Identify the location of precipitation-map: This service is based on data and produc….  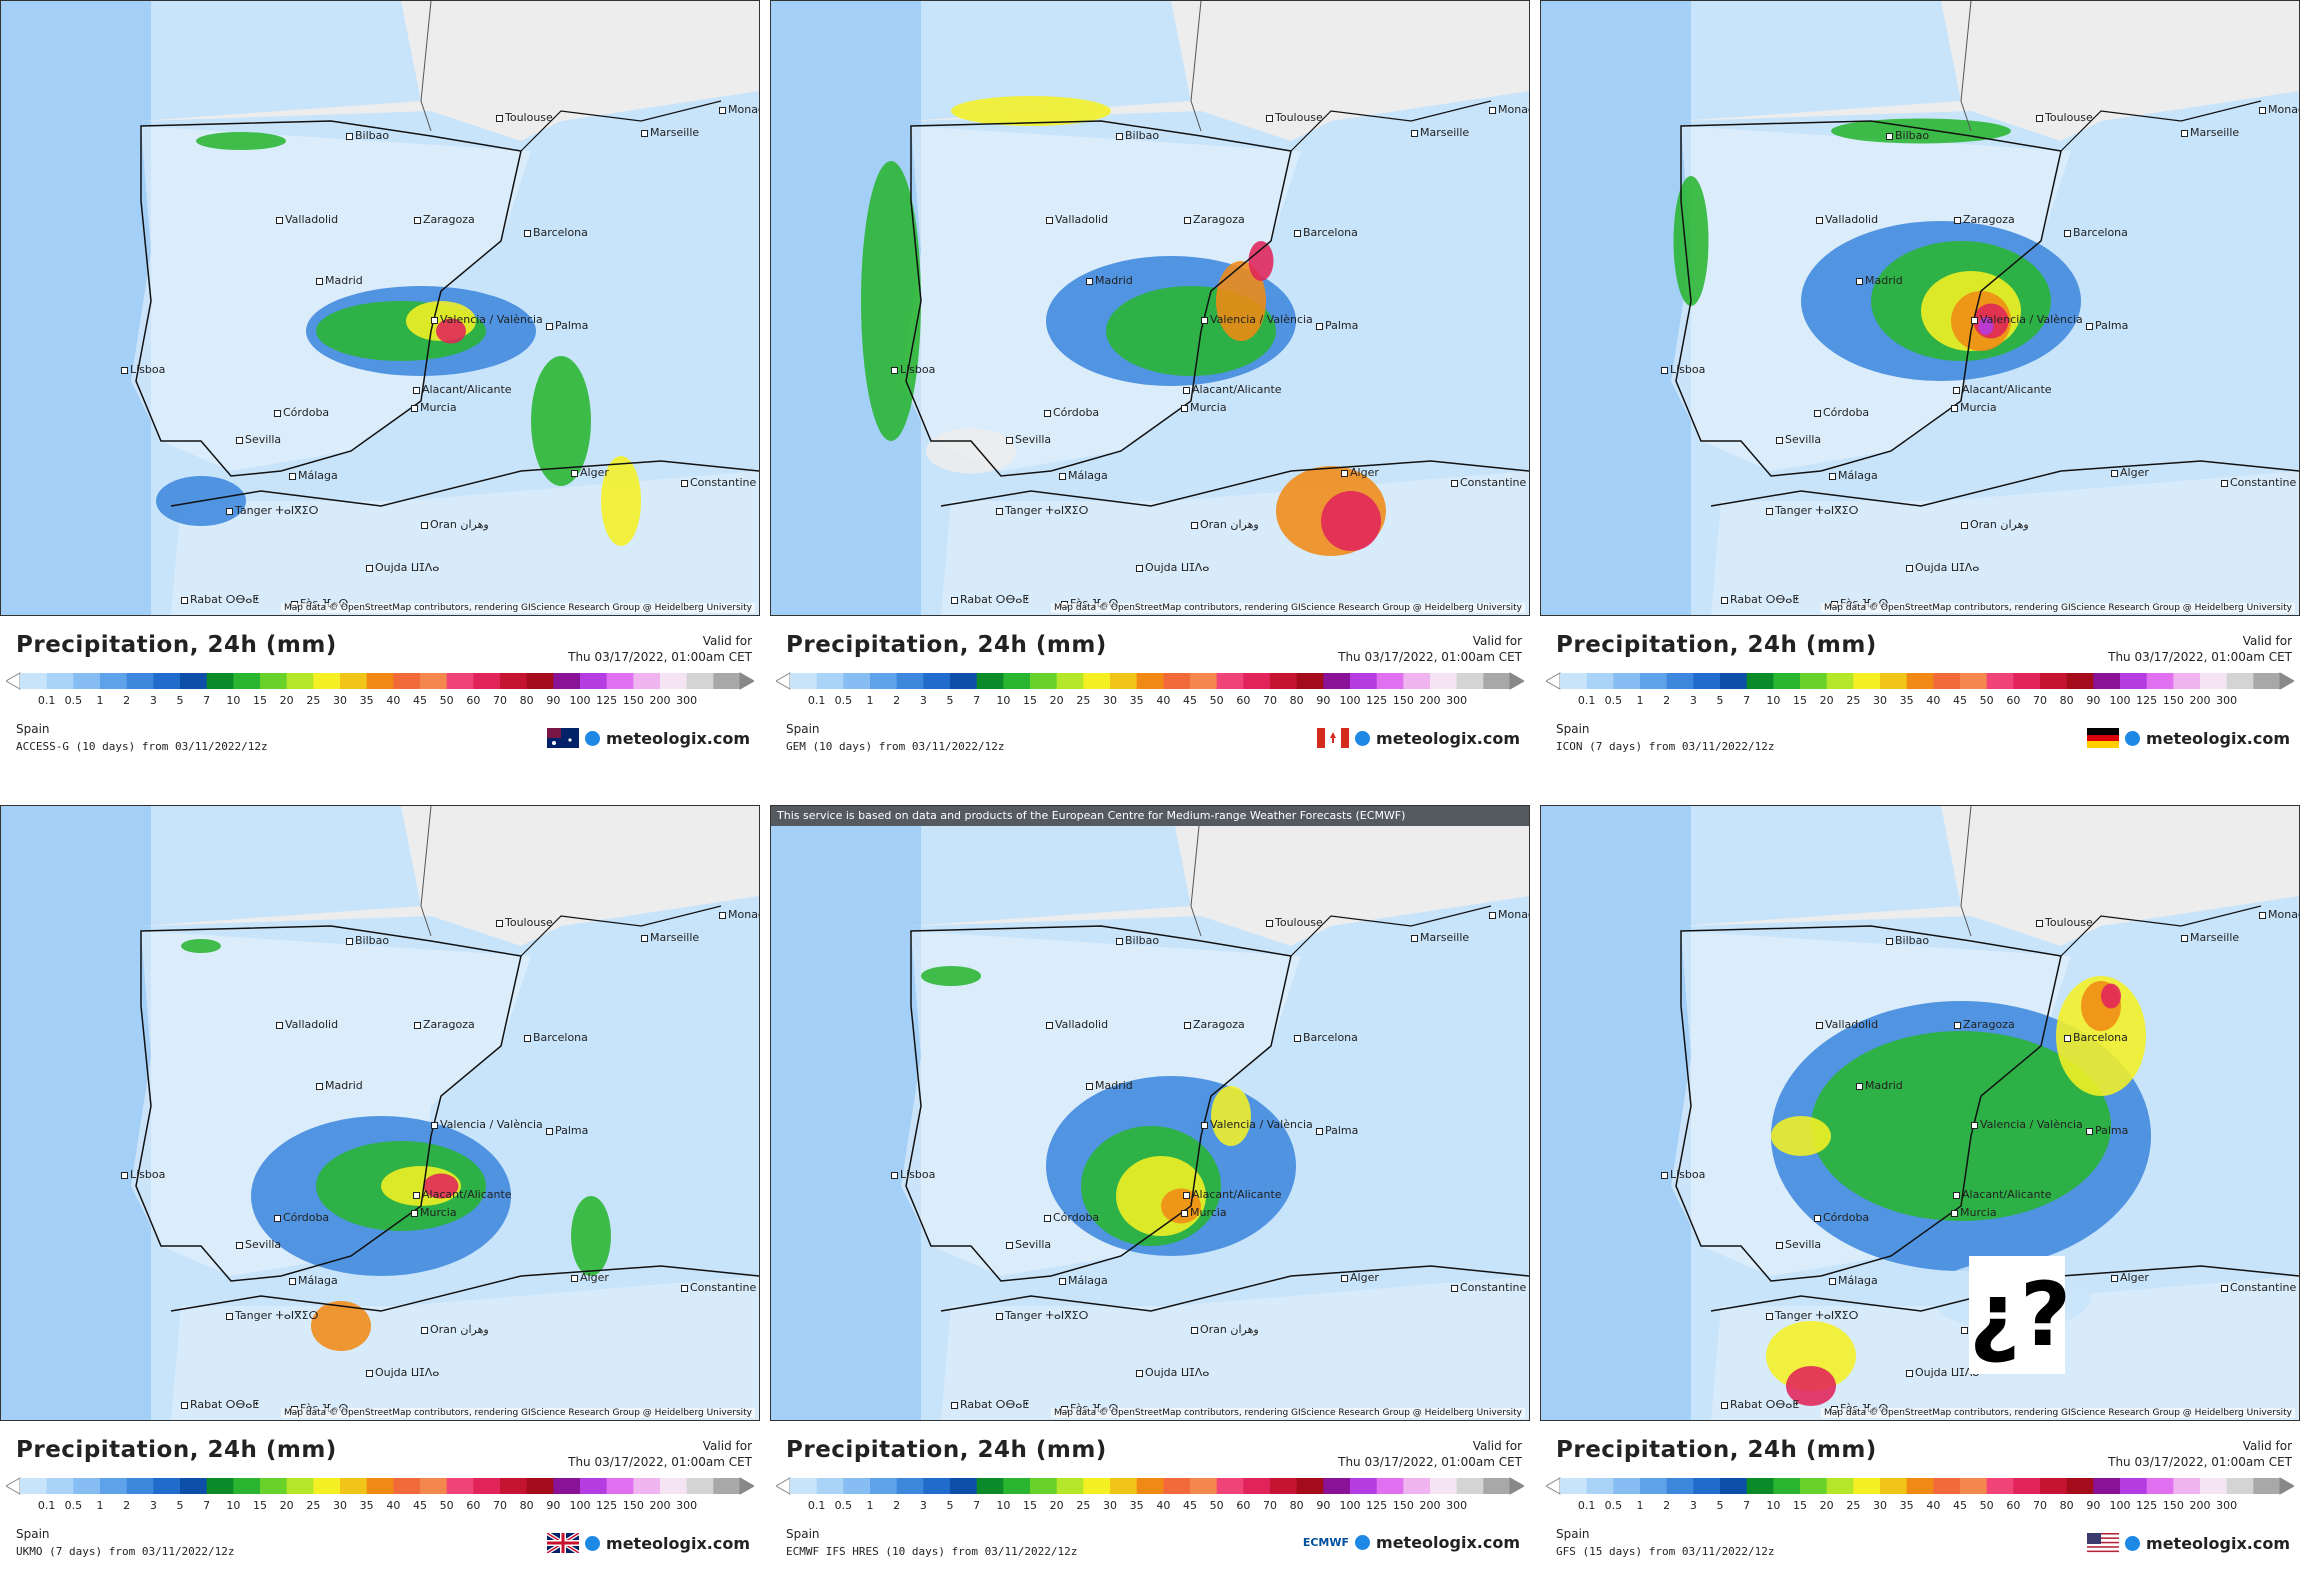
(1150, 1113).